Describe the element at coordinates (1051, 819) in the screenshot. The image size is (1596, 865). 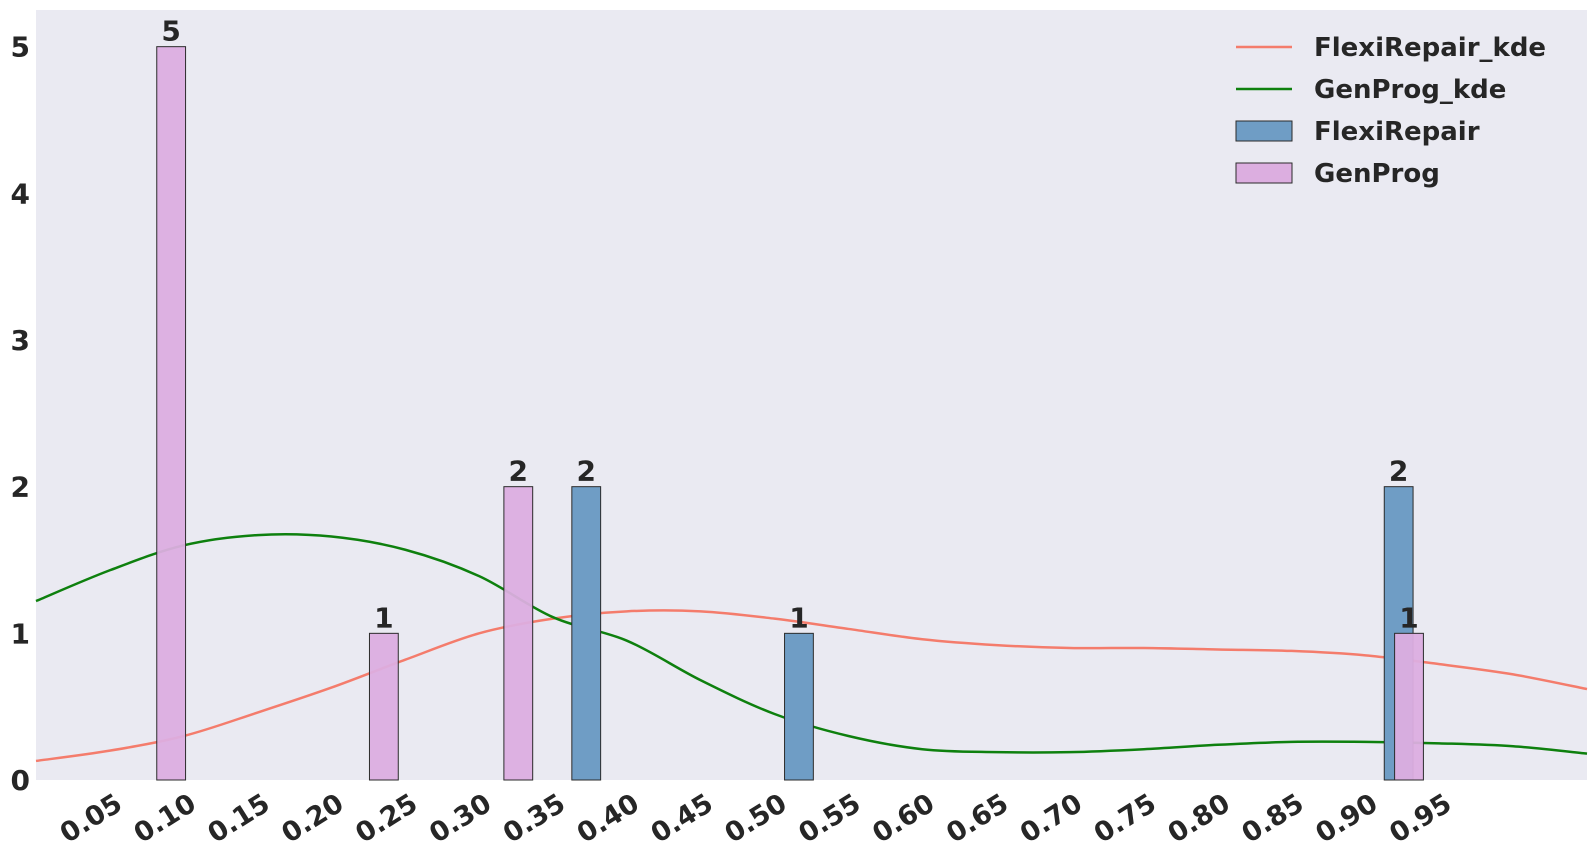
I see `x-tick-label: 0.70` at that location.